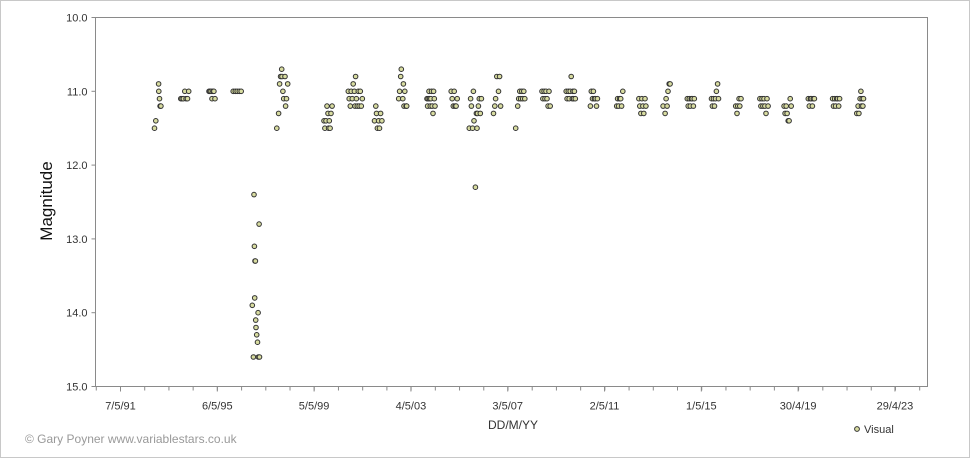  Describe the element at coordinates (76, 388) in the screenshot. I see `y-tick-label: 15.0` at that location.